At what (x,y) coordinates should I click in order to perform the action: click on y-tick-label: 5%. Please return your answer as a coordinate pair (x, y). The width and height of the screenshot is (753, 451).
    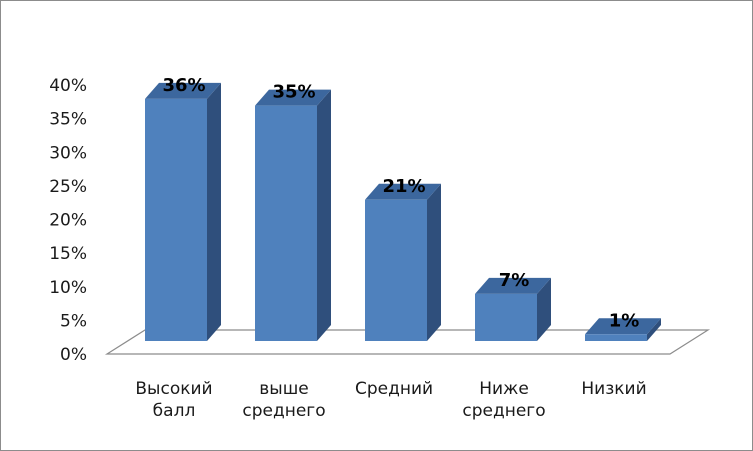
    Looking at the image, I should click on (73, 321).